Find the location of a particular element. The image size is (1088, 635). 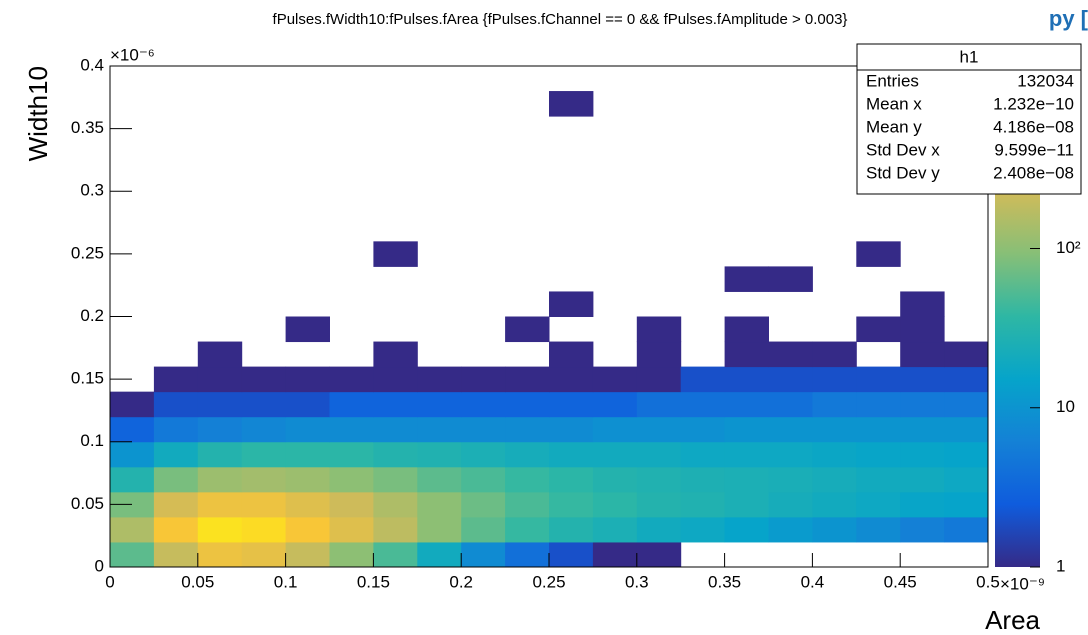

y-axis-label: Width10 is located at coordinates (38, 113).